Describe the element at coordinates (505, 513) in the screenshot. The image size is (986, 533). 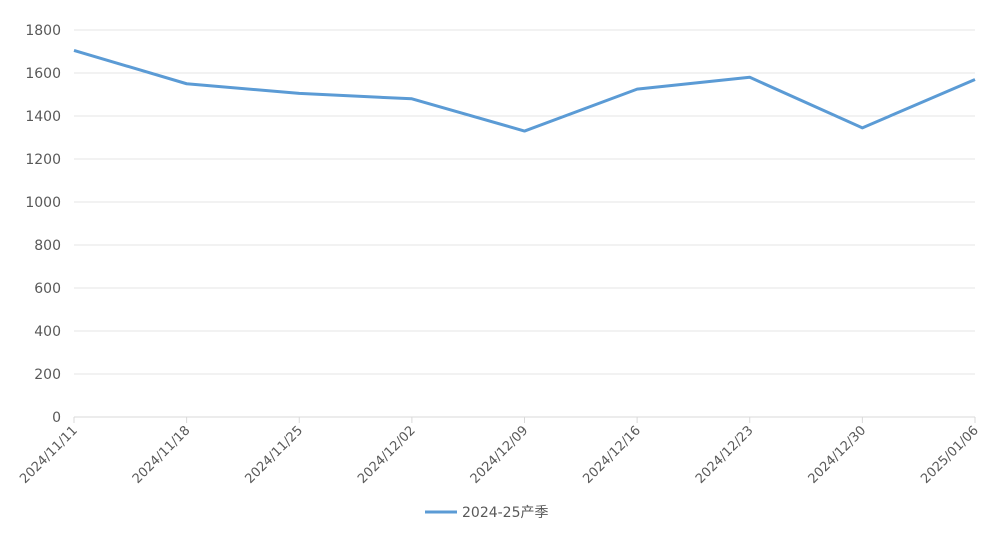
I see `legend-label: 2024-25产季` at that location.